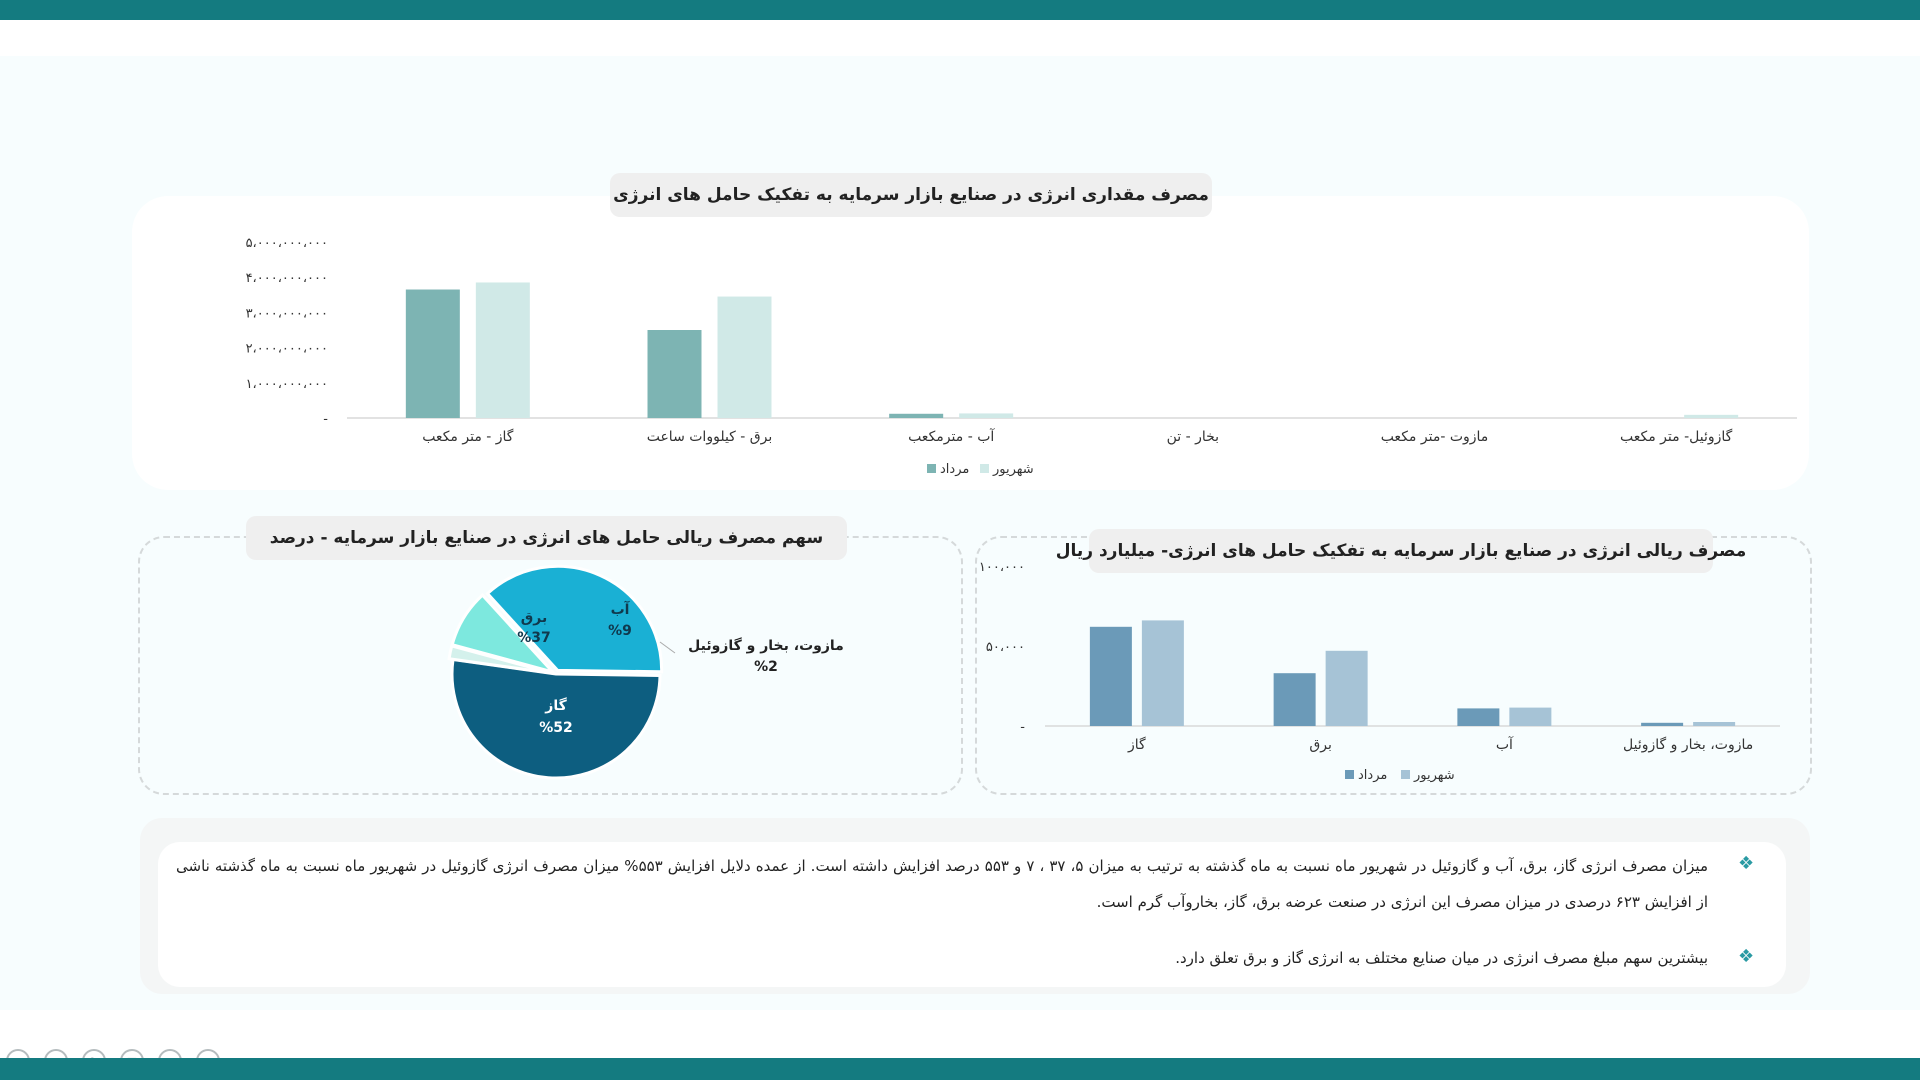 This screenshot has height=1080, width=1920. What do you see at coordinates (960, 1069) in the screenshot?
I see `bottom-accent-bar` at bounding box center [960, 1069].